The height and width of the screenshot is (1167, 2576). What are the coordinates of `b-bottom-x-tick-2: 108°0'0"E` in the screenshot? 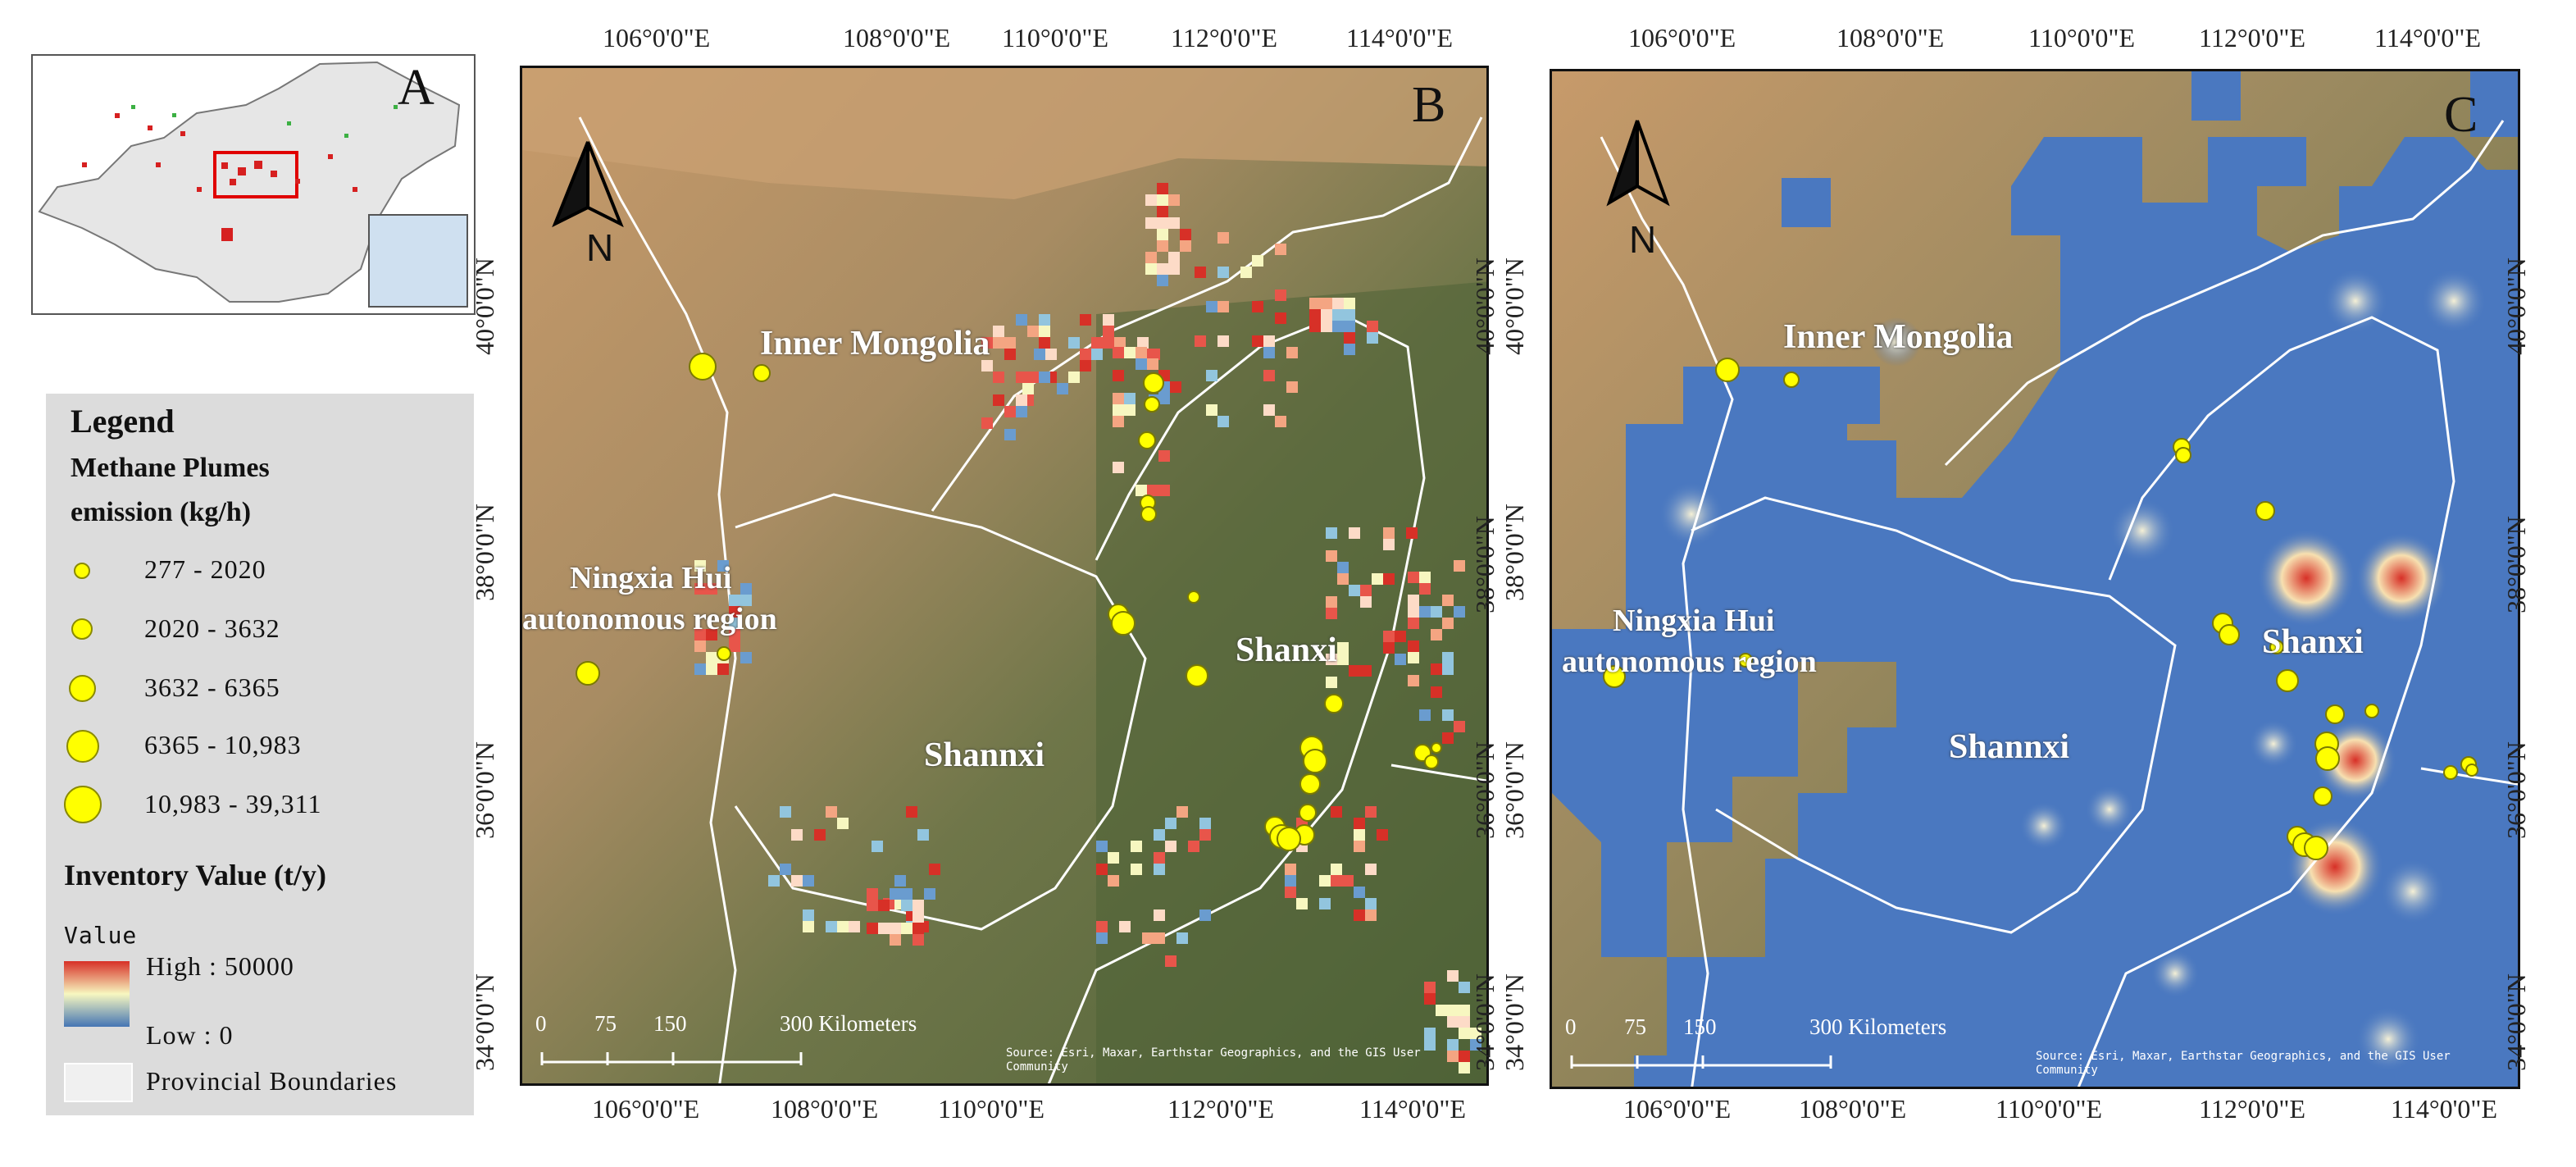 It's located at (825, 1109).